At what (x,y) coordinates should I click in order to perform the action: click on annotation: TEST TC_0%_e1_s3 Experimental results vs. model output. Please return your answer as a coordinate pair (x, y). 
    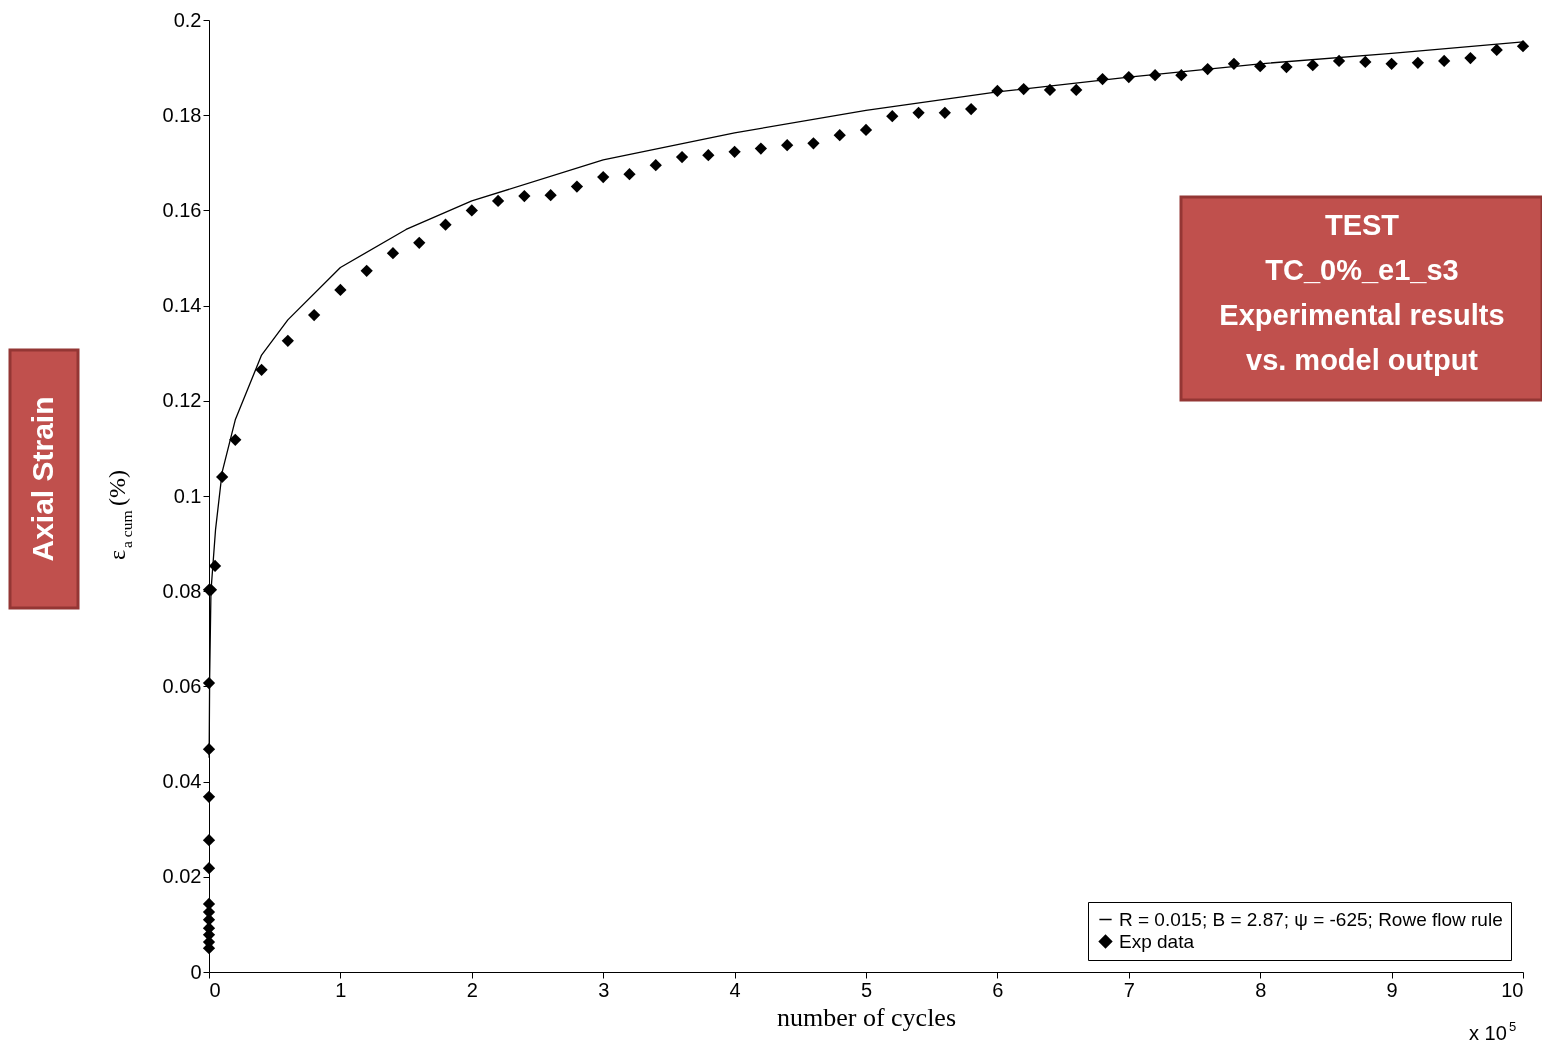
    Looking at the image, I should click on (1362, 292).